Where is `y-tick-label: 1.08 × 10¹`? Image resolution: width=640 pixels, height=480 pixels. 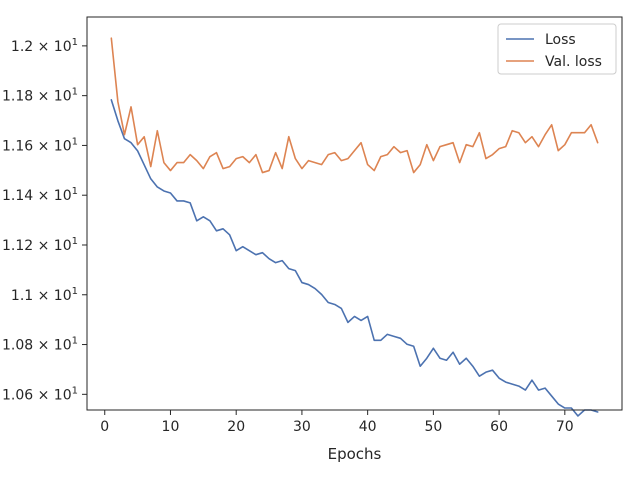 y-tick-label: 1.08 × 10¹ is located at coordinates (40, 345).